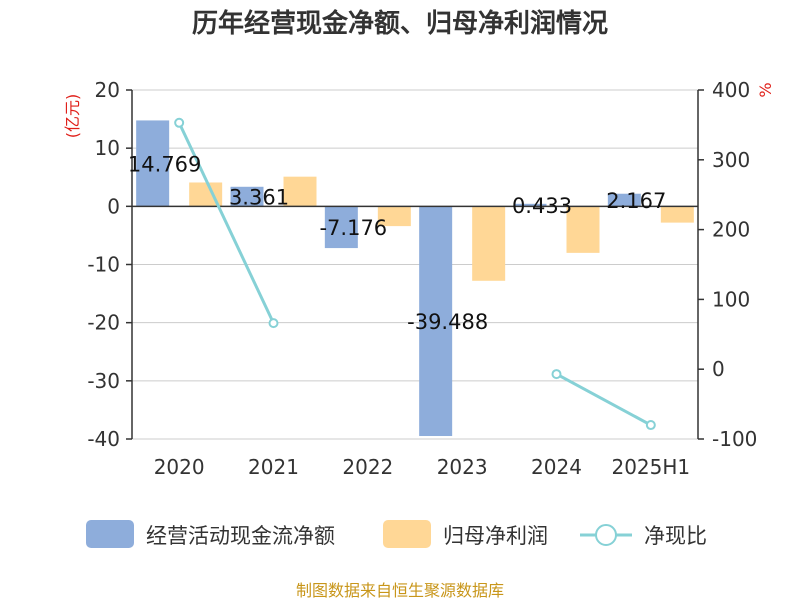 The image size is (800, 600). I want to click on cashflow-data-label: 14.769, so click(164, 164).